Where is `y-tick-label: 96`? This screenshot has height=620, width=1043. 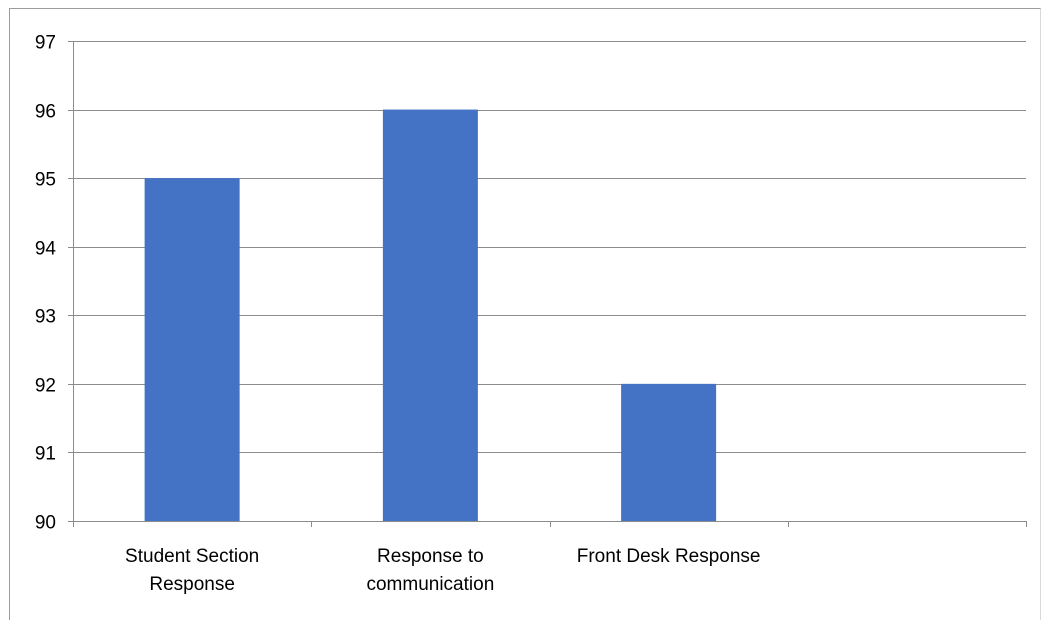 y-tick-label: 96 is located at coordinates (45, 112).